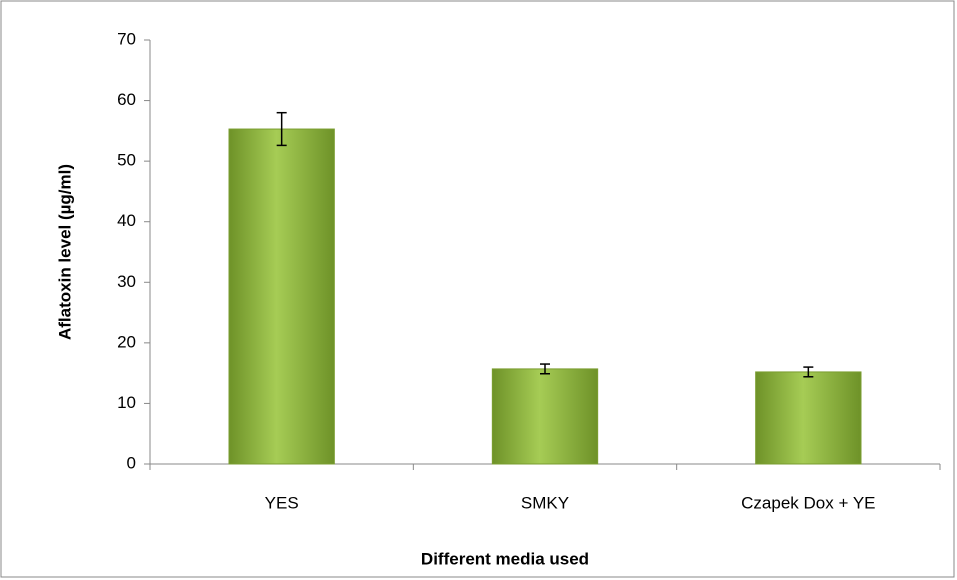  What do you see at coordinates (505, 558) in the screenshot?
I see `x-axis-title: Different media used` at bounding box center [505, 558].